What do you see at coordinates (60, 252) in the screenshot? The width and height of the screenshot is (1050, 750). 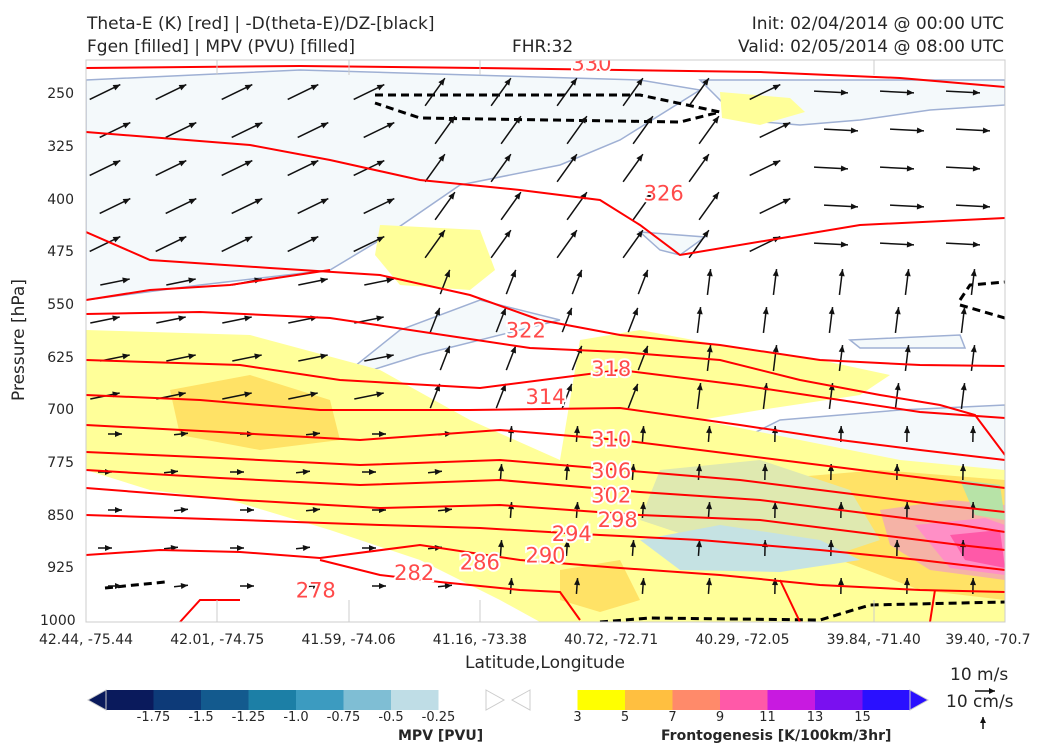 I see `y-tick-label: 475` at bounding box center [60, 252].